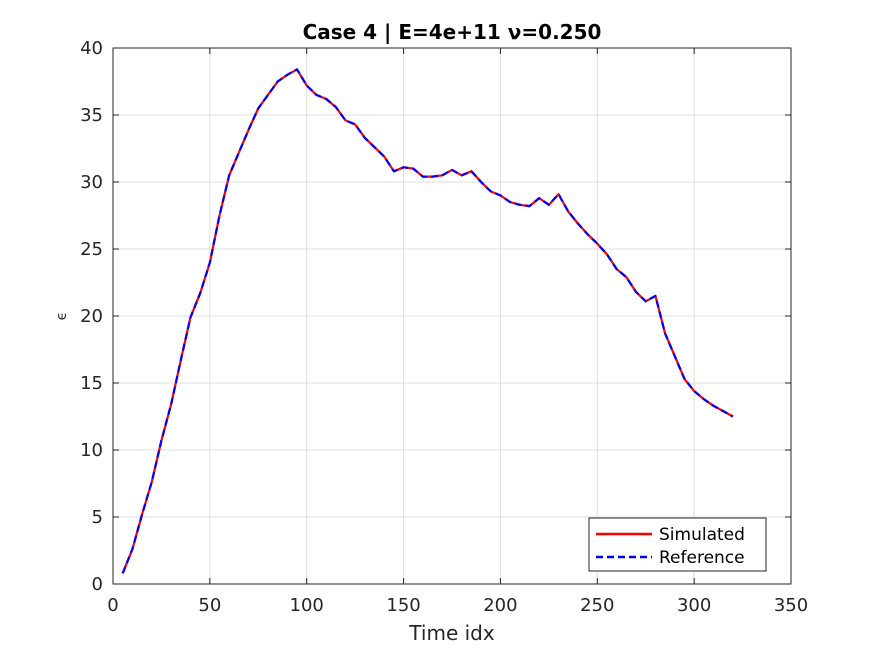  Describe the element at coordinates (91, 115) in the screenshot. I see `y-tick-label: 35` at that location.